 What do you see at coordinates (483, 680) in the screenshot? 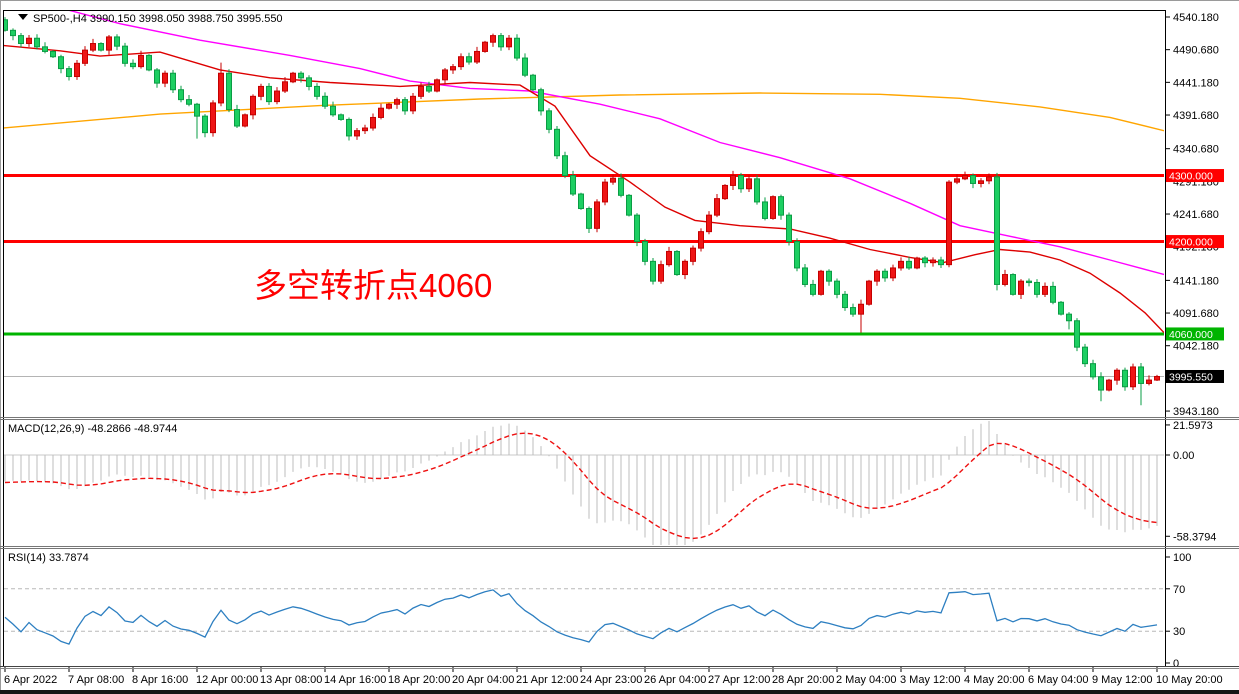
I see `time-tick: 20 Apr 04:00` at bounding box center [483, 680].